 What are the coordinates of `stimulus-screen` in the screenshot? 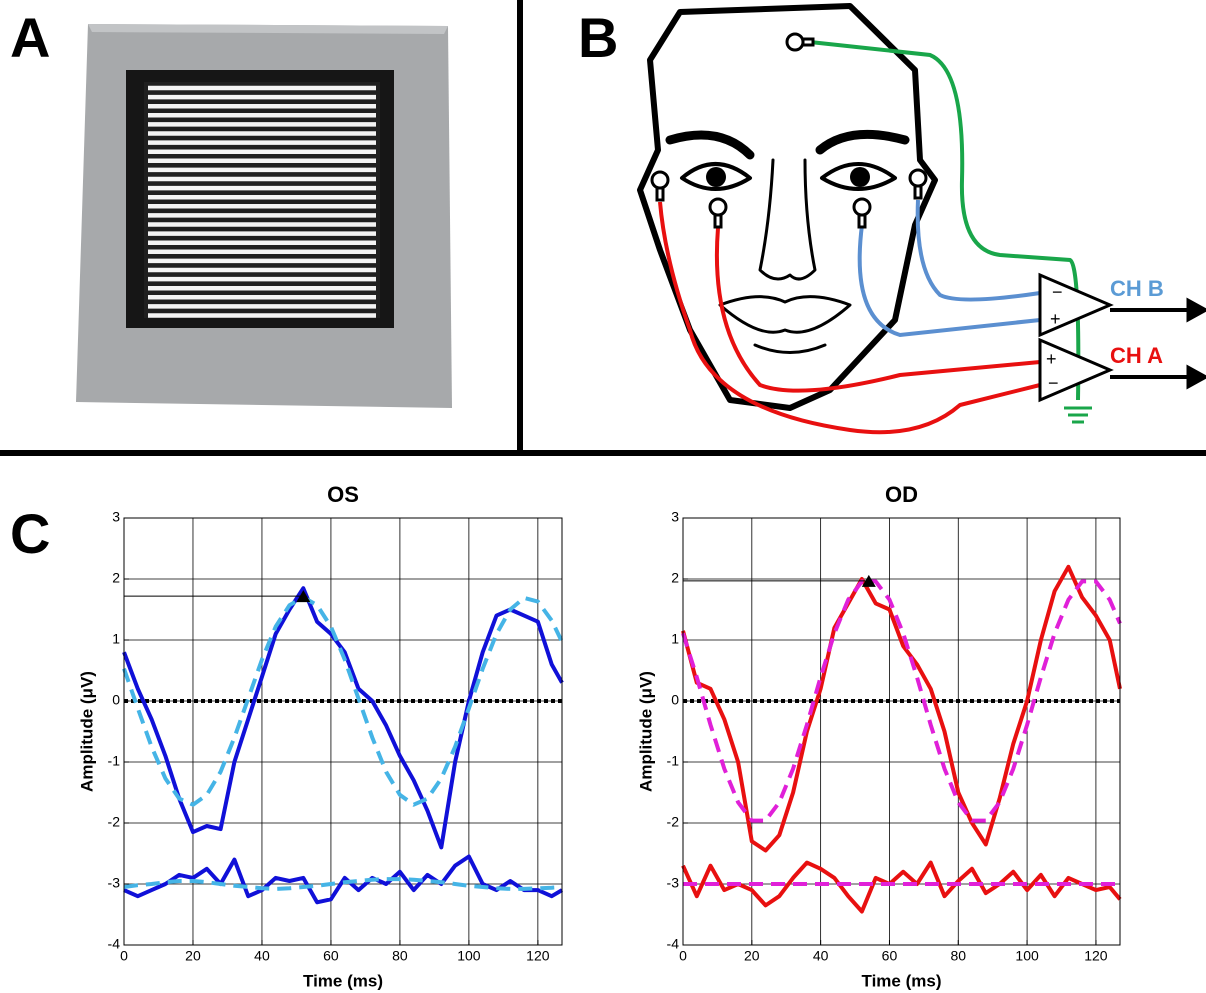 It's located at (264, 216).